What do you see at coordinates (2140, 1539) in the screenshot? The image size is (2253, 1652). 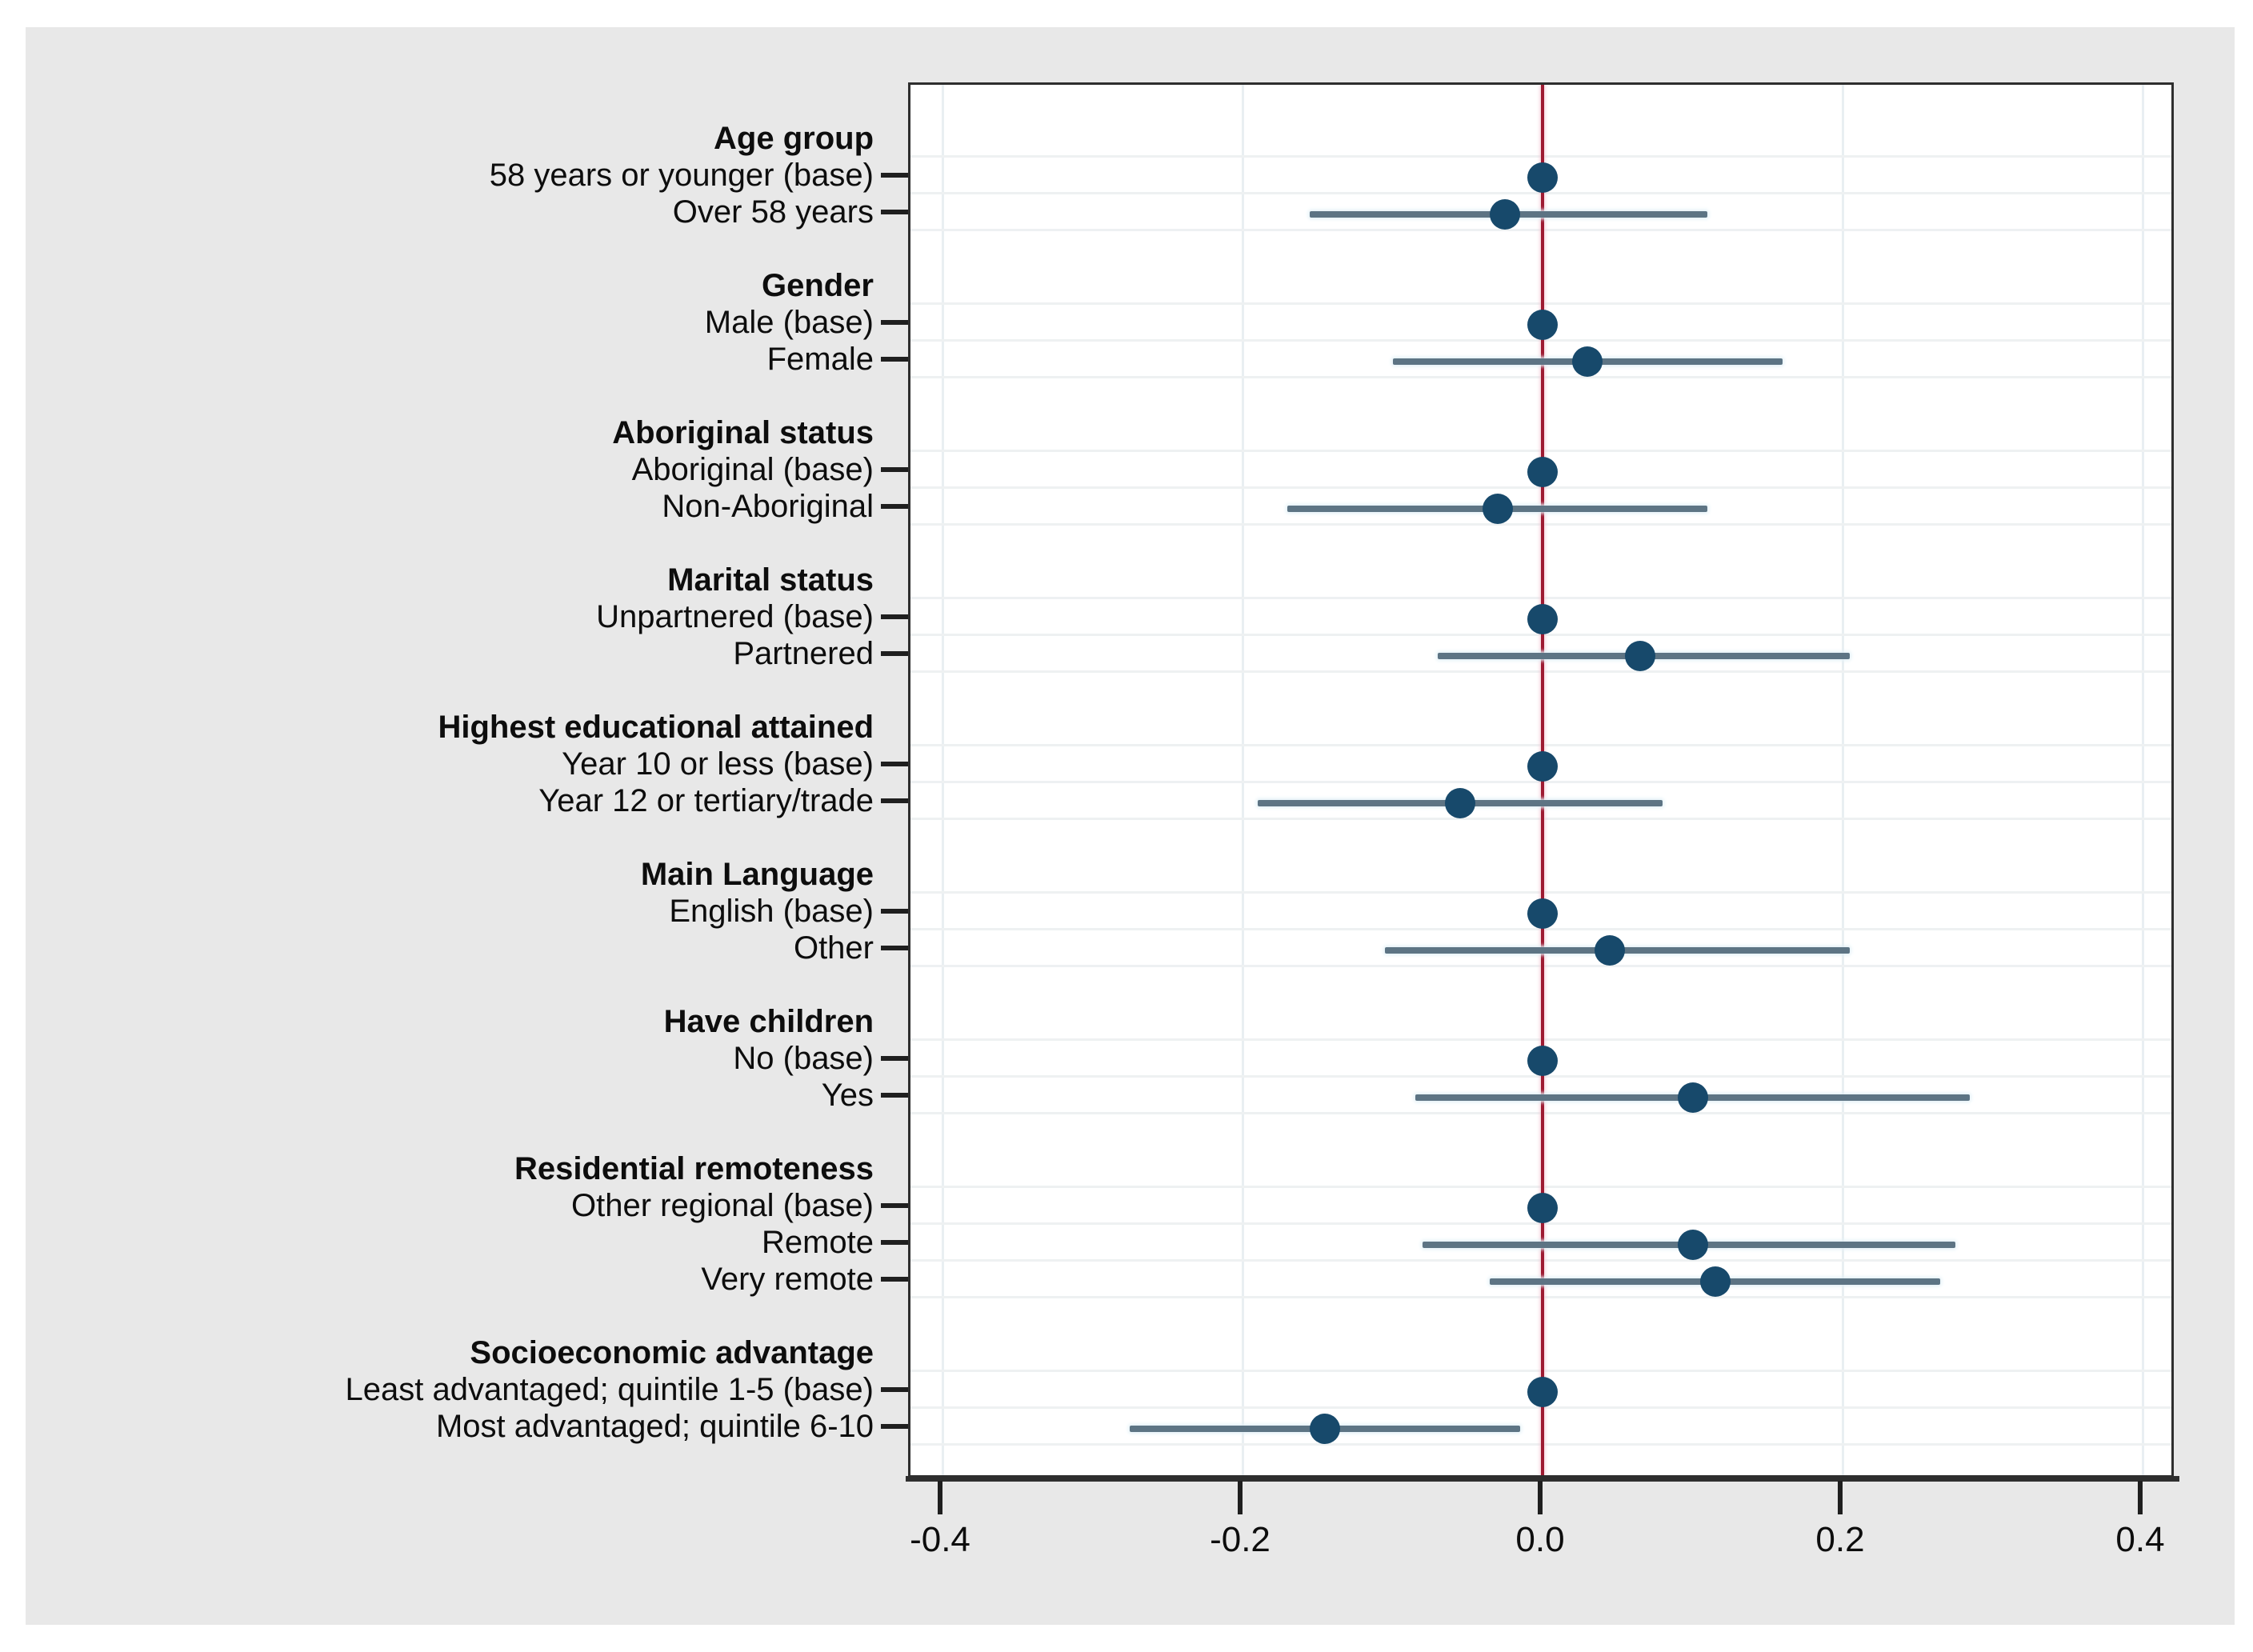 I see `x-axis-tick-label: 0.4` at bounding box center [2140, 1539].